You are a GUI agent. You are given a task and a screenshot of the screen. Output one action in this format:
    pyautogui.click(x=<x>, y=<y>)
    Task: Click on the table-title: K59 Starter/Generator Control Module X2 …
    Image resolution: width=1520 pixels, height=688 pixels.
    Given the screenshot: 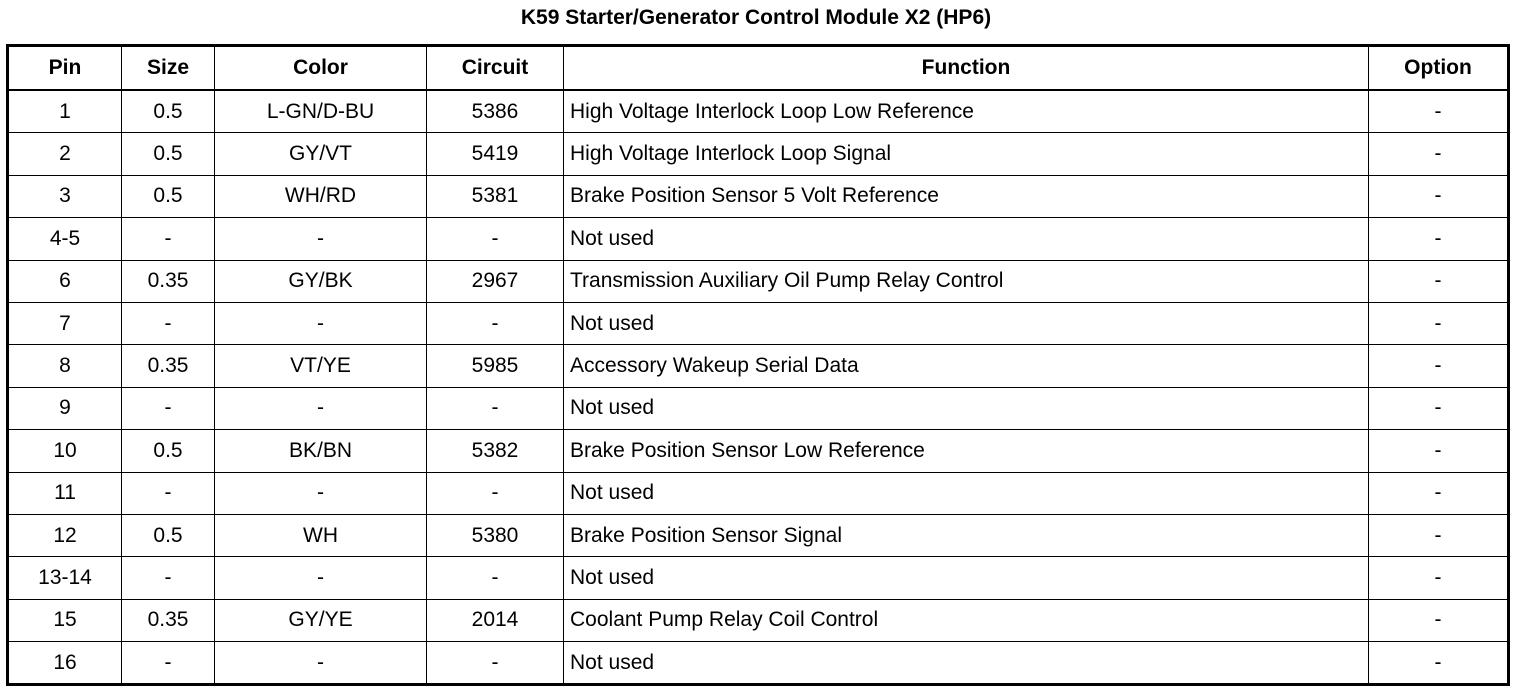 What is the action you would take?
    pyautogui.click(x=756, y=17)
    